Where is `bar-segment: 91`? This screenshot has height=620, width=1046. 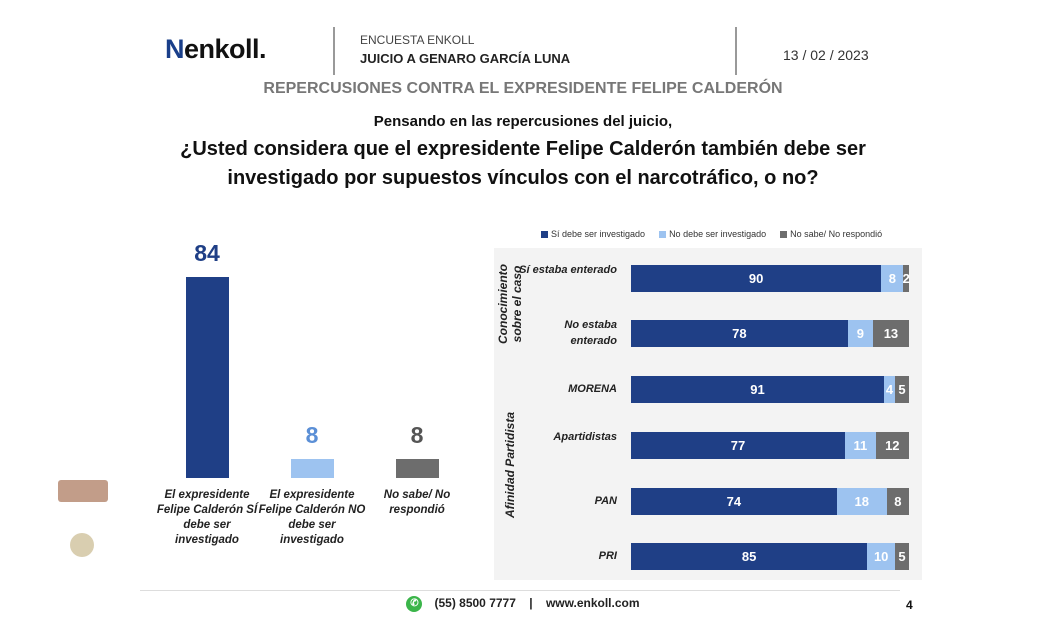
bar-segment: 91 is located at coordinates (757, 389).